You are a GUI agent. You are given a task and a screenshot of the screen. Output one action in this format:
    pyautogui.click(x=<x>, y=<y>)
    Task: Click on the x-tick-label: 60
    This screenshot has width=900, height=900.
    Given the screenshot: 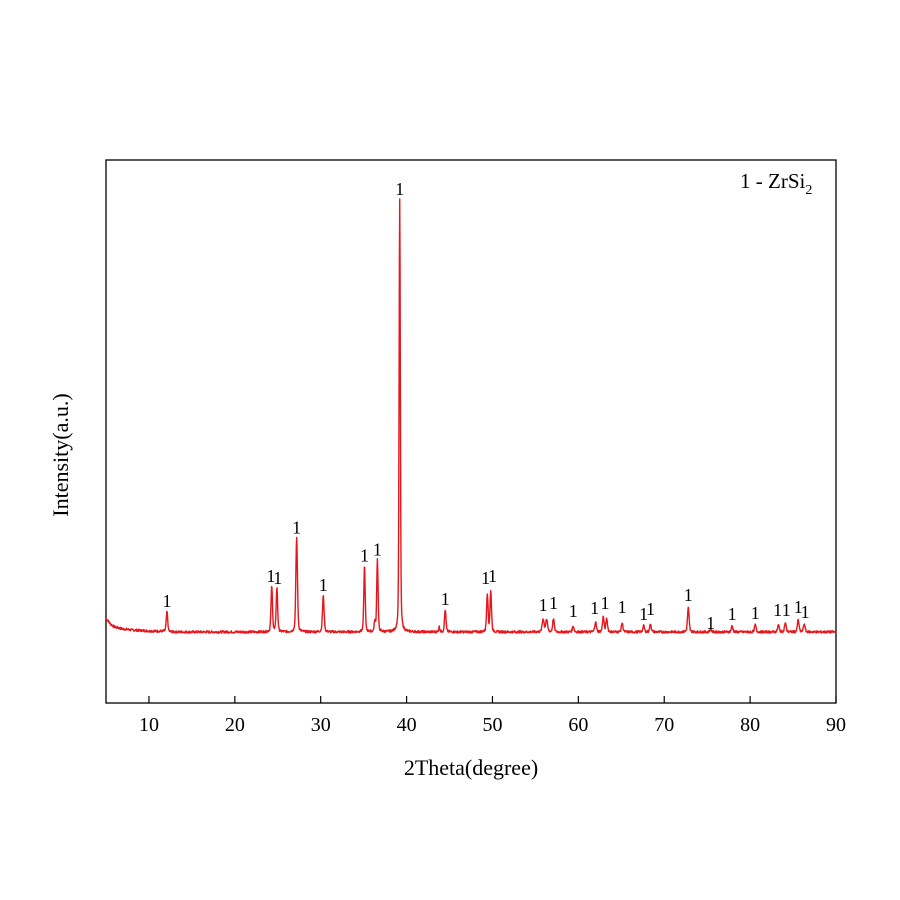 What is the action you would take?
    pyautogui.click(x=578, y=725)
    